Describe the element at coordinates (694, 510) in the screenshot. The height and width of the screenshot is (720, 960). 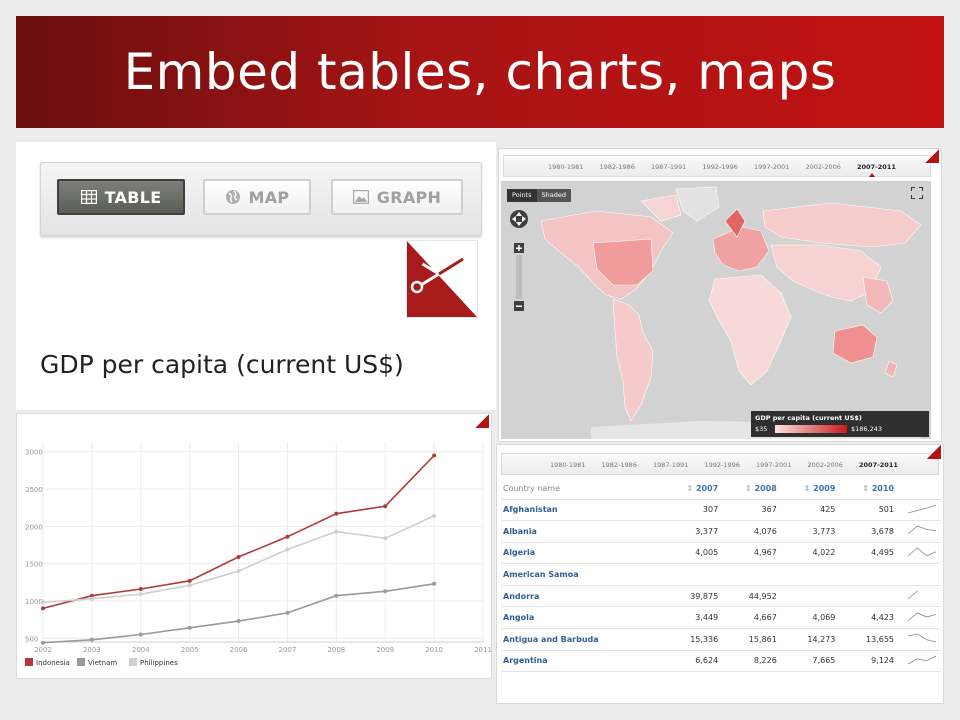
I see `table-cell: 307` at that location.